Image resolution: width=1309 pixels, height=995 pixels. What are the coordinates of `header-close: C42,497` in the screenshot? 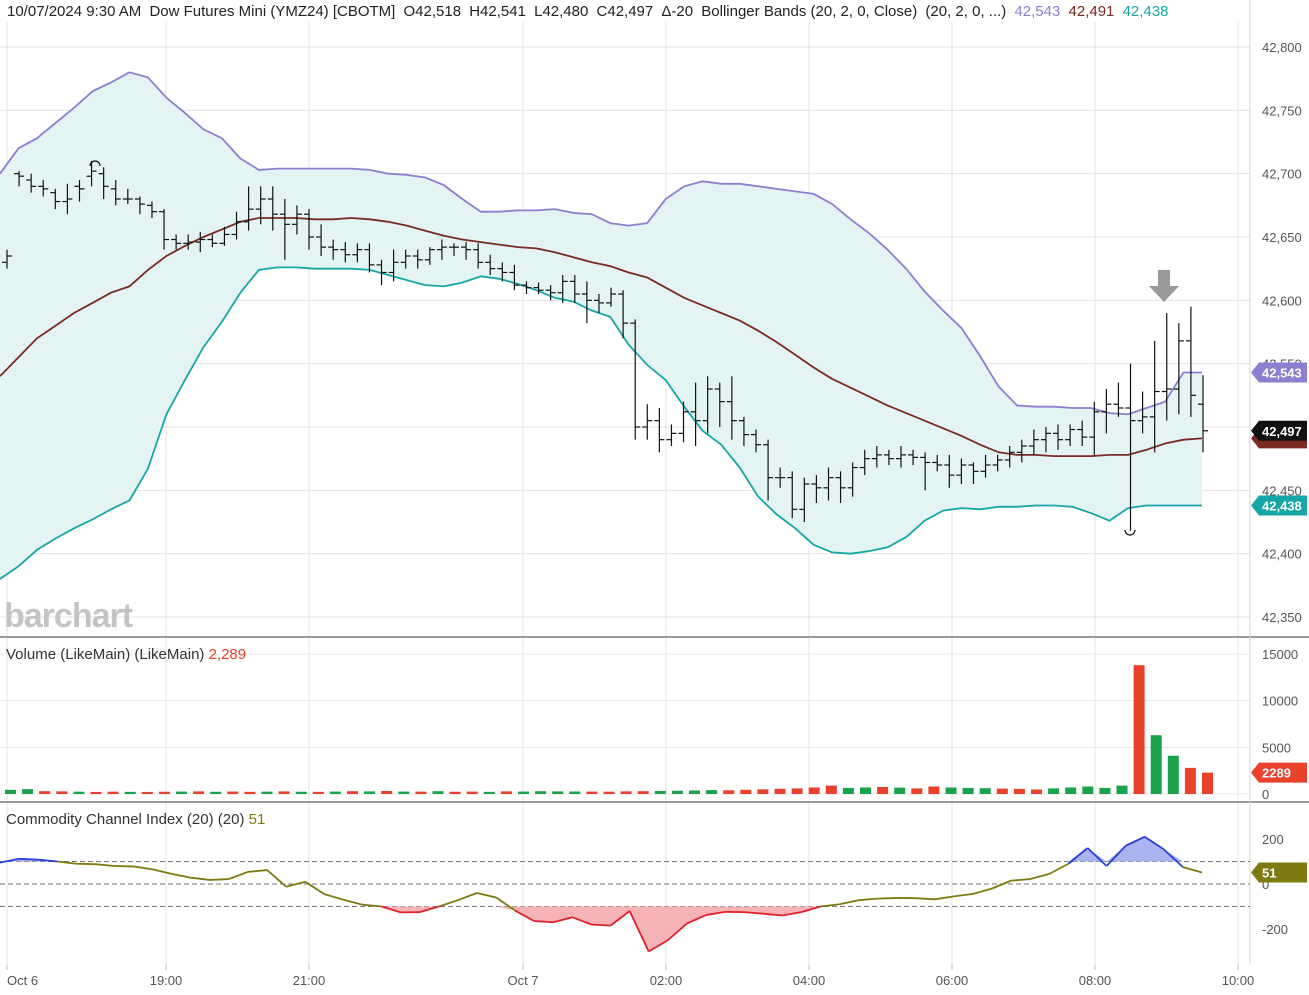 It's located at (625, 11).